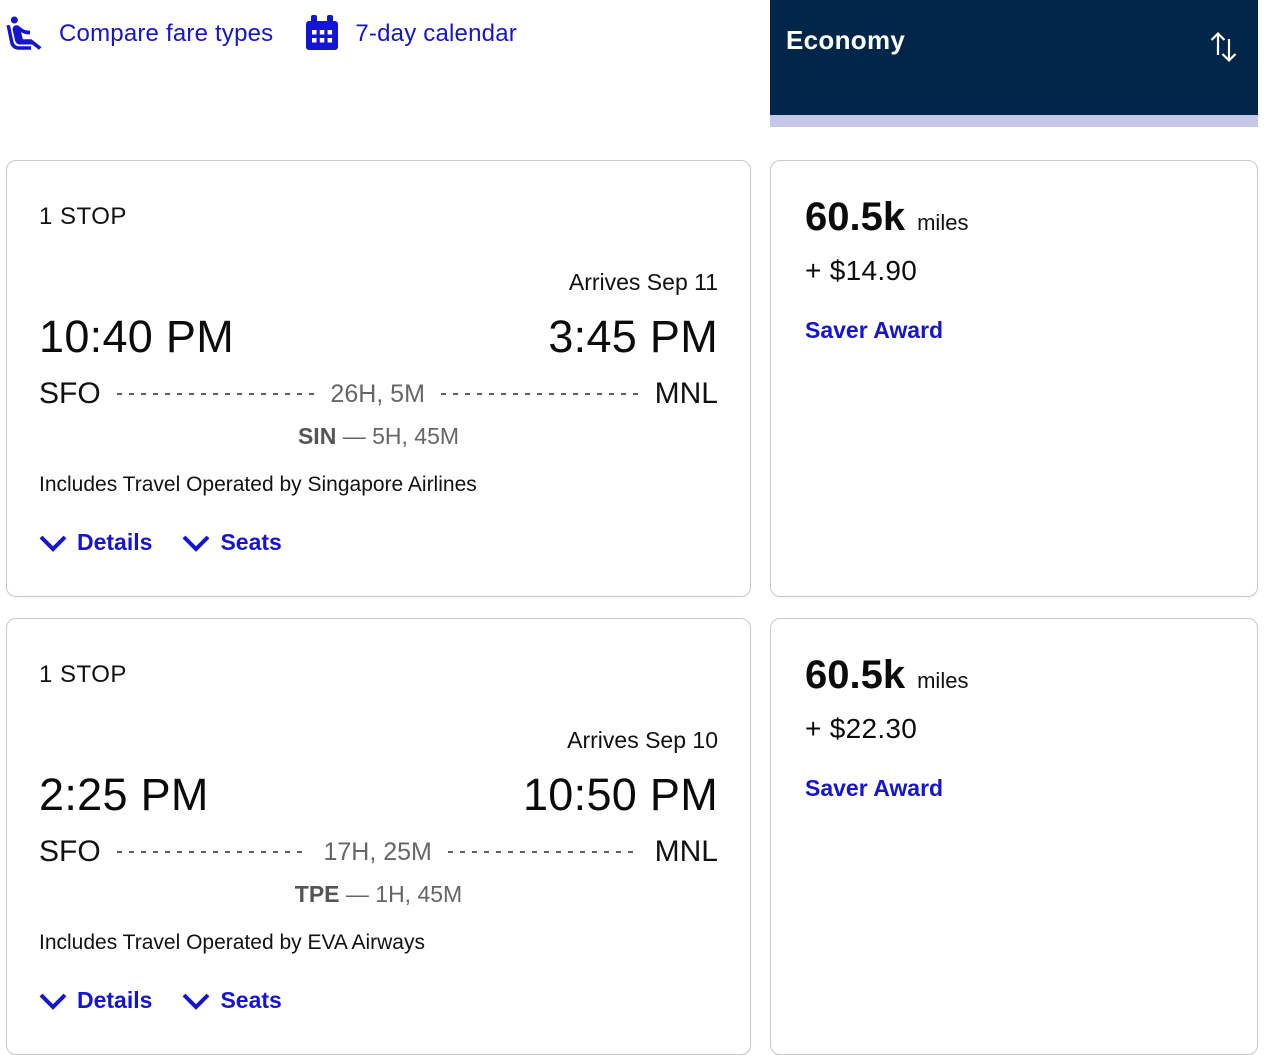 The height and width of the screenshot is (1055, 1264). Describe the element at coordinates (137, 336) in the screenshot. I see `depart-time: 10:40 PM` at that location.